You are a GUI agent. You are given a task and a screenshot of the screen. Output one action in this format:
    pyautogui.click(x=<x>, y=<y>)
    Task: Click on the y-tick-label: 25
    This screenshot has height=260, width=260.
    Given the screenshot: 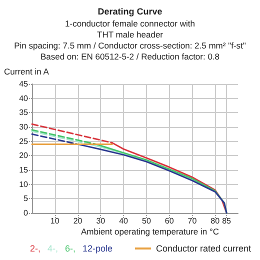 What is the action you would take?
    pyautogui.click(x=24, y=141)
    